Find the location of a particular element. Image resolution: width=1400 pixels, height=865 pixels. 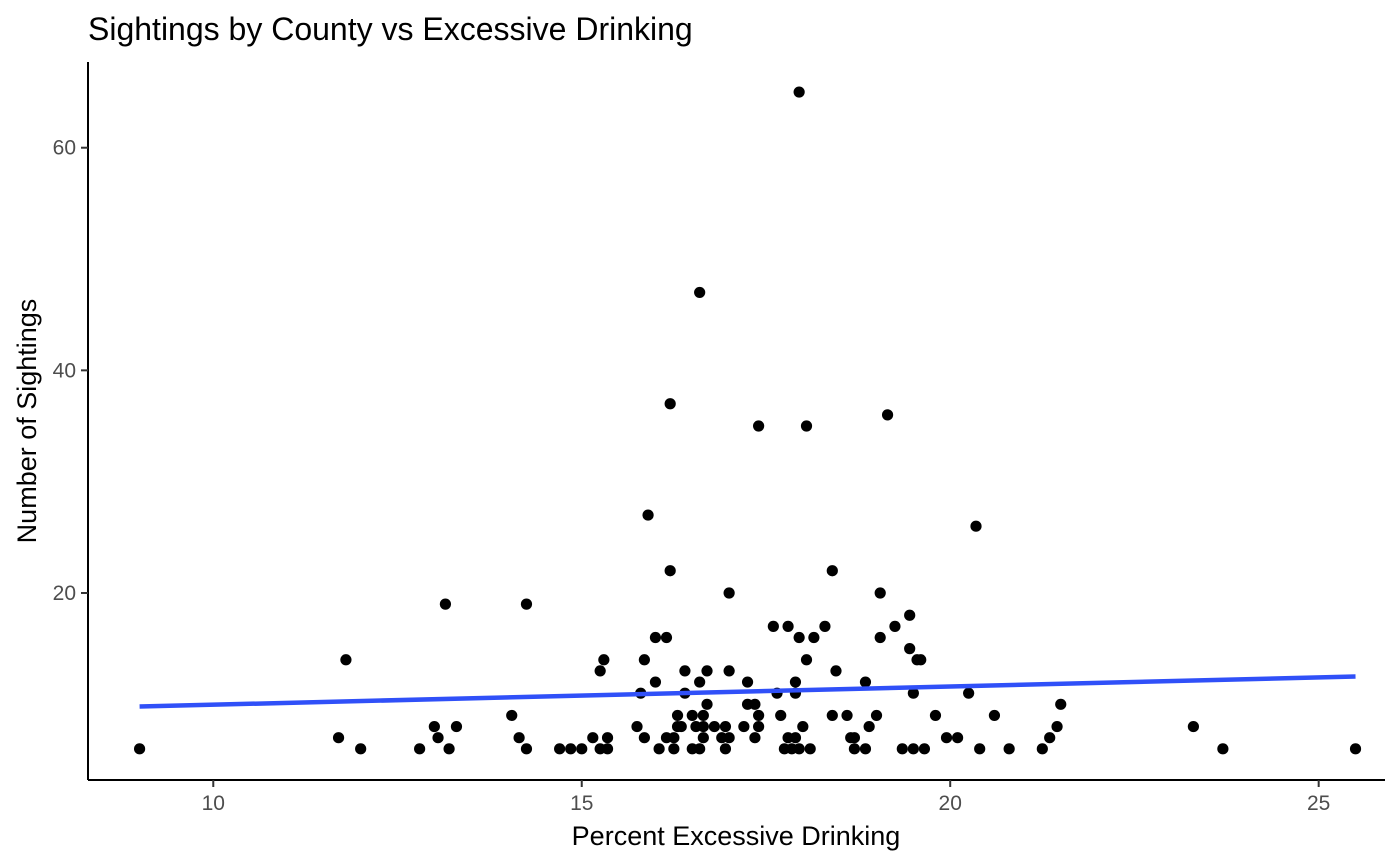

x-tick-label: 25 is located at coordinates (1318, 803).